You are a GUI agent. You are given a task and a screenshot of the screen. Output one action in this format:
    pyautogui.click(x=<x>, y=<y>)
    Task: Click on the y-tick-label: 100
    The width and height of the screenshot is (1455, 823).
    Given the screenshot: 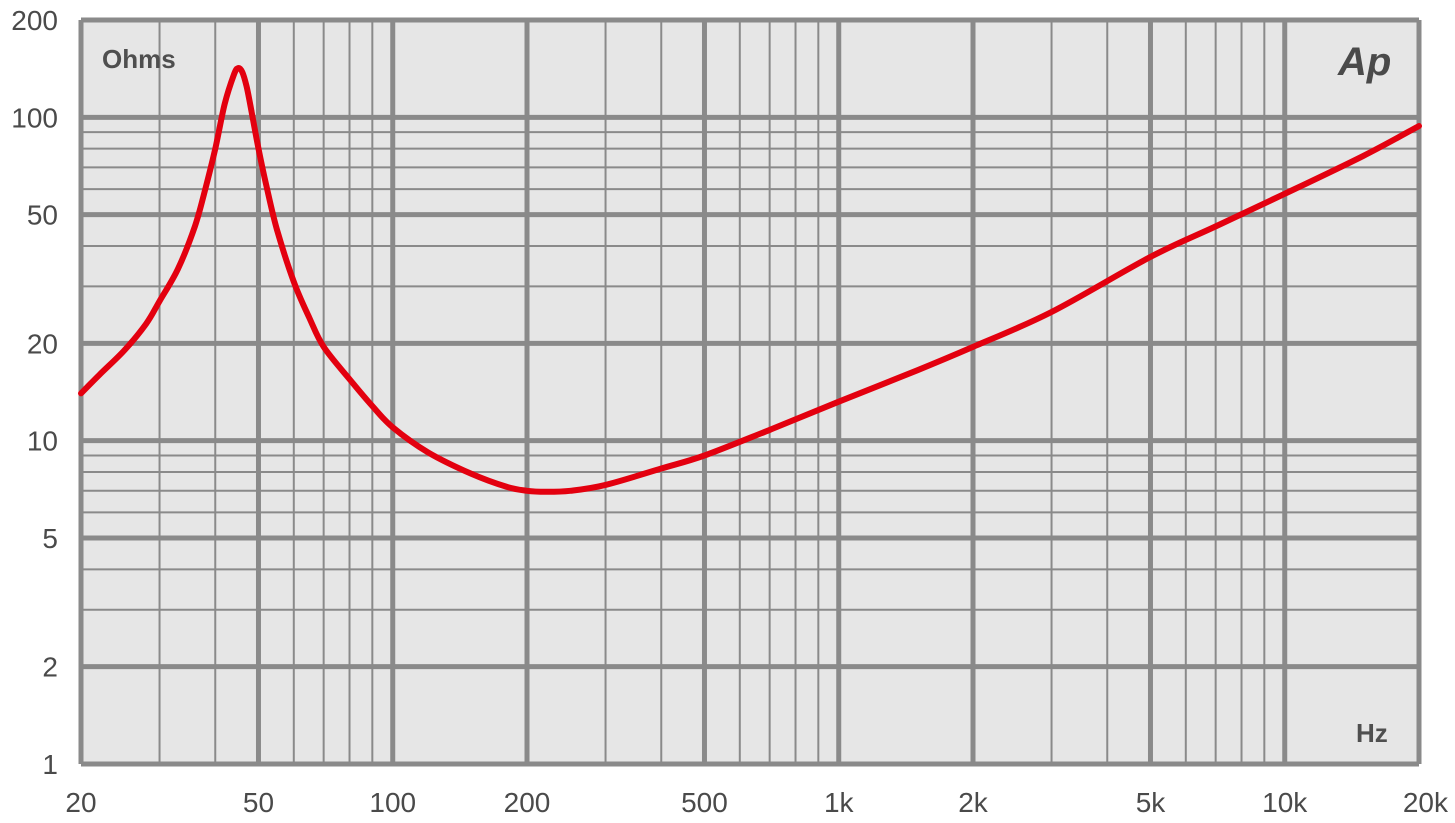 What is the action you would take?
    pyautogui.click(x=34, y=117)
    